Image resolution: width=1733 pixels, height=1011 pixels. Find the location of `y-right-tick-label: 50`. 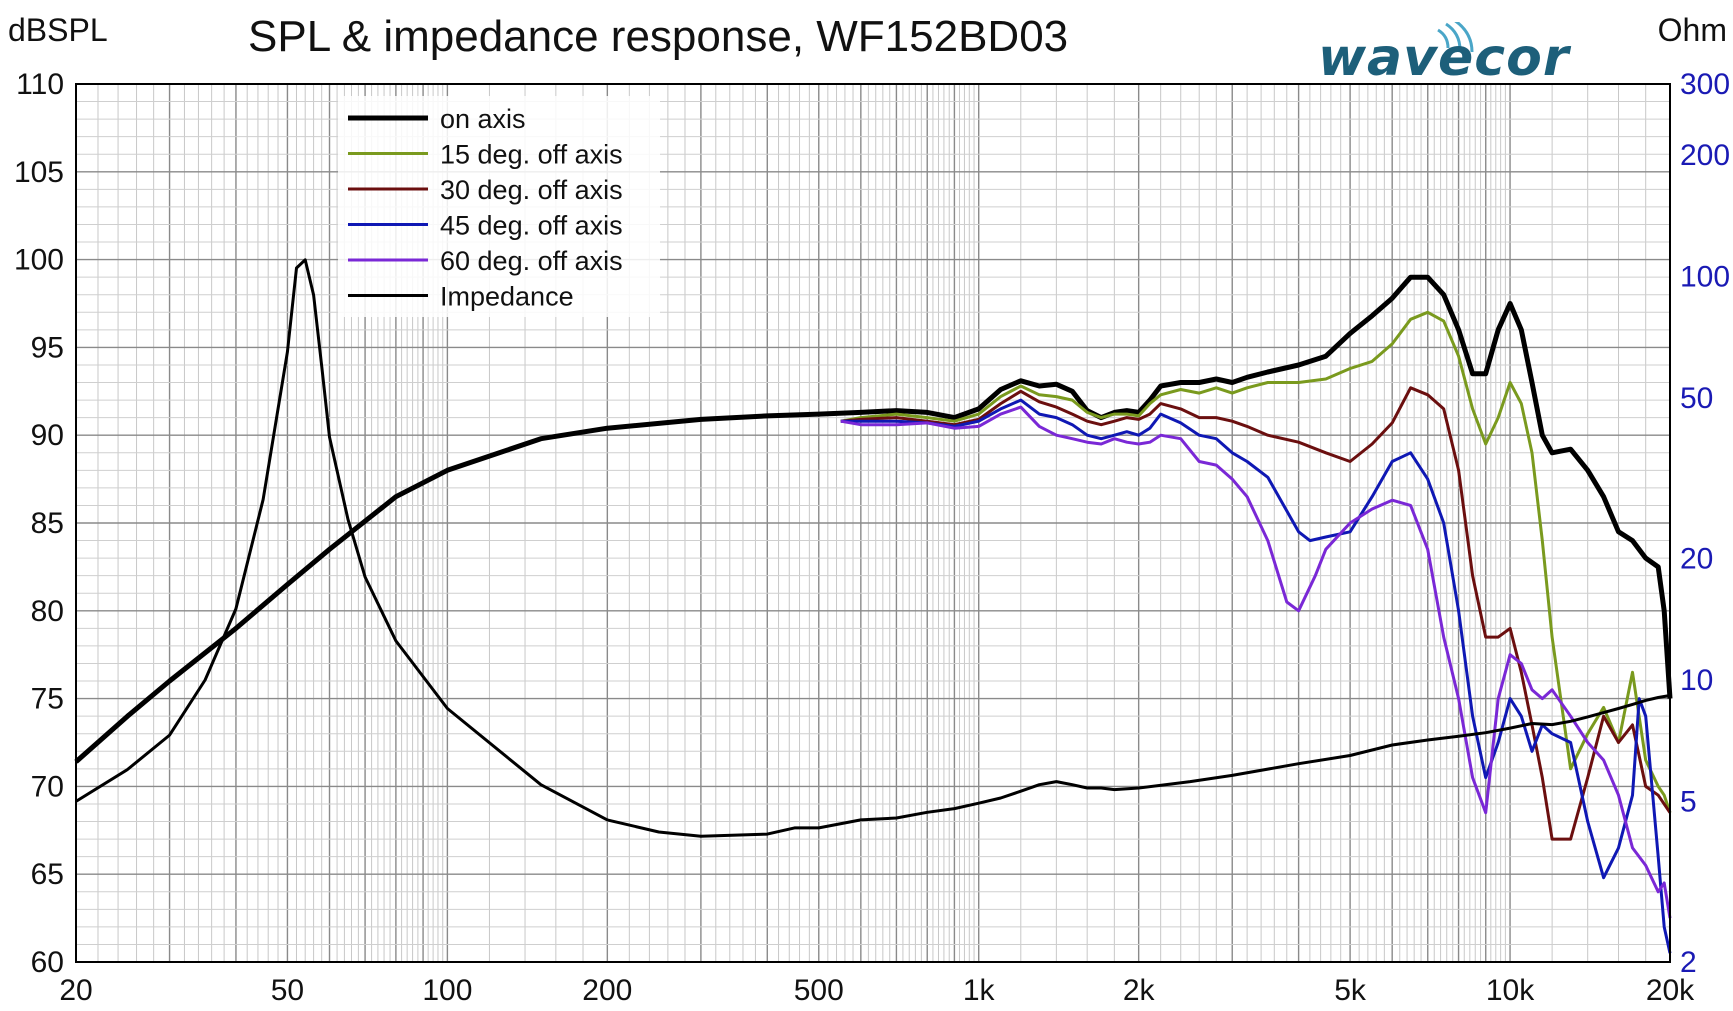

y-right-tick-label: 50 is located at coordinates (1696, 398).